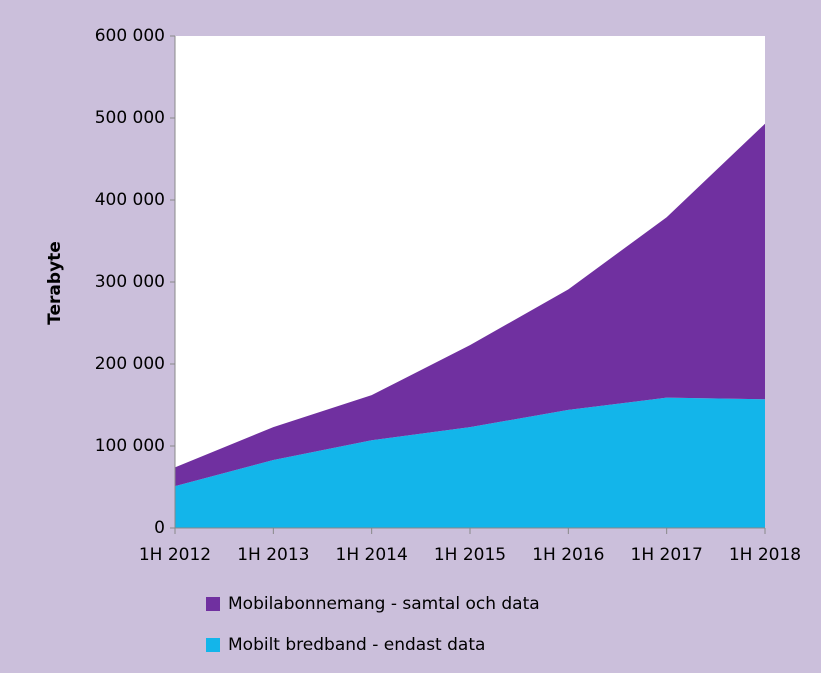 This screenshot has width=821, height=673. Describe the element at coordinates (130, 36) in the screenshot. I see `y-tick-label: 600 000` at that location.